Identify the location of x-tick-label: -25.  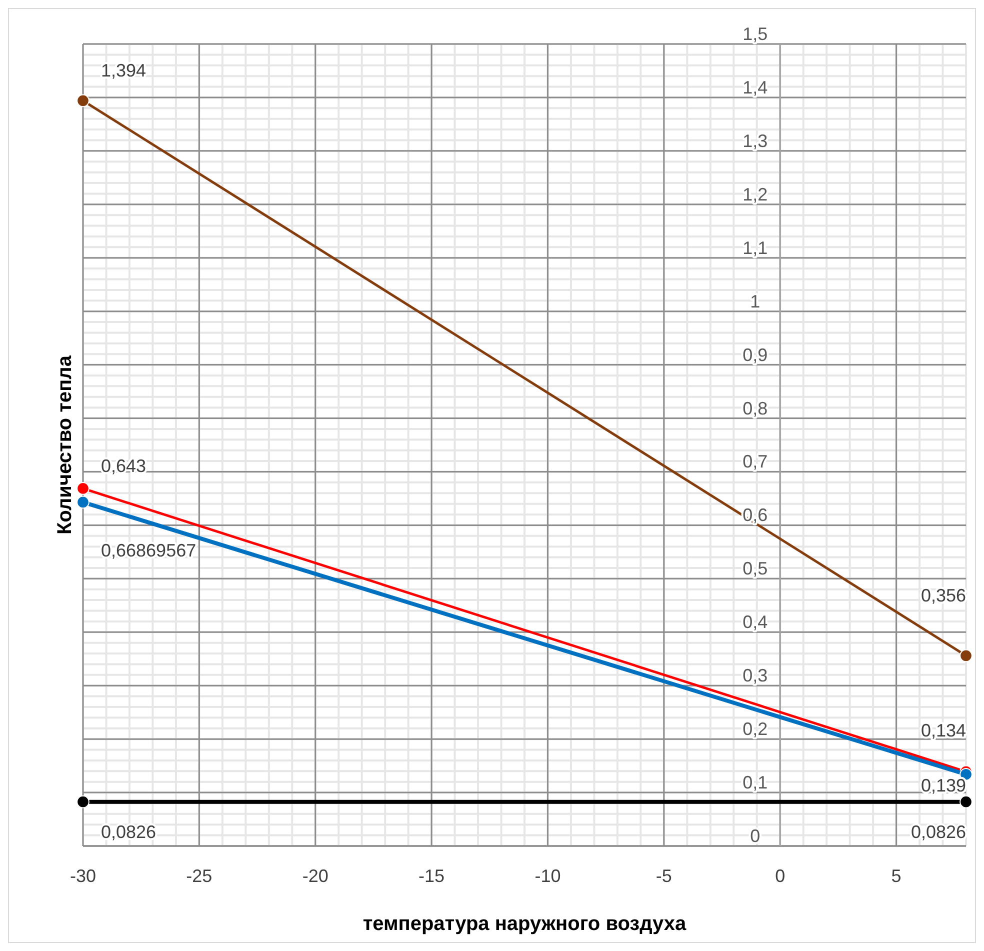
(199, 876).